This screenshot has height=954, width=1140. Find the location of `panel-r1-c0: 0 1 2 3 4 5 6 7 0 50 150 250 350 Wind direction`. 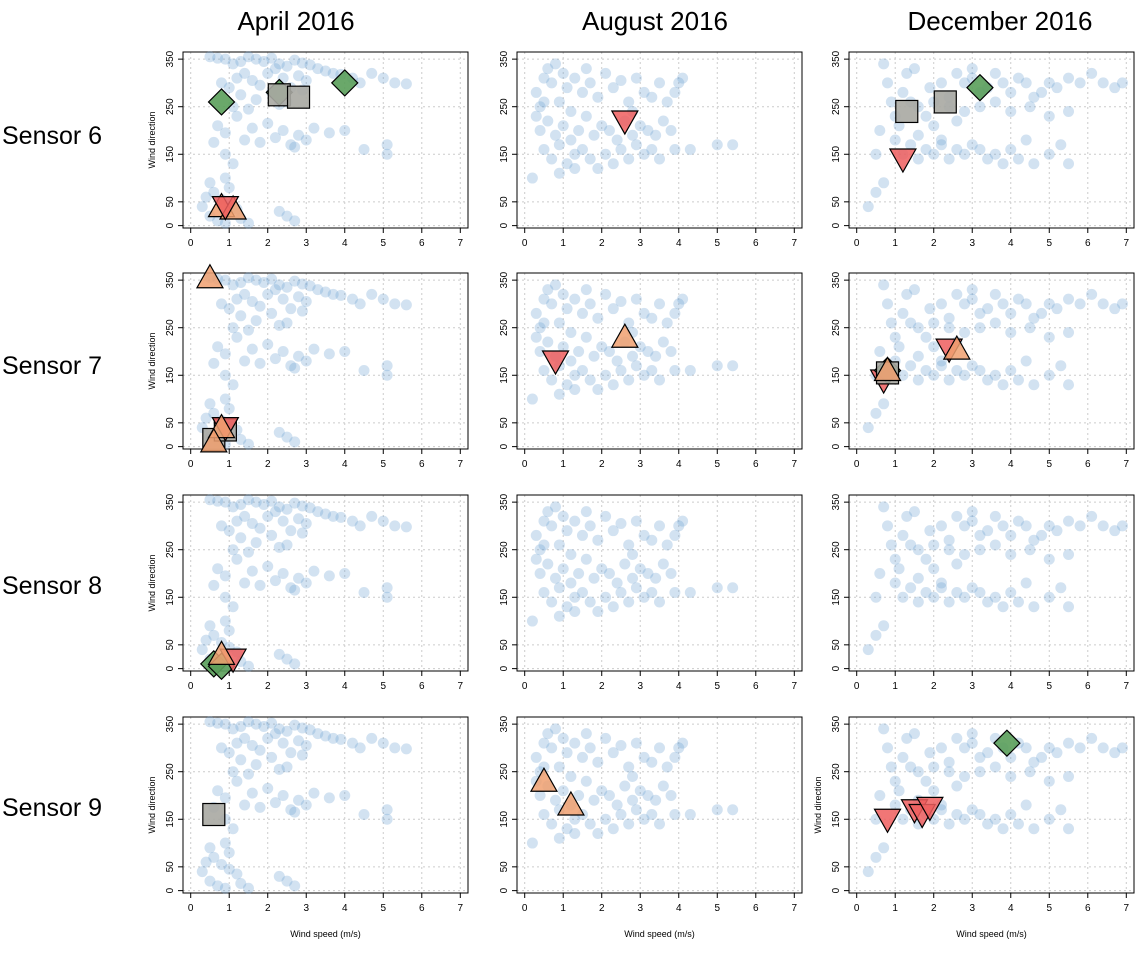

panel-r1-c0: 0 1 2 3 4 5 6 7 0 50 150 250 350 Wind direction is located at coordinates (308, 366).